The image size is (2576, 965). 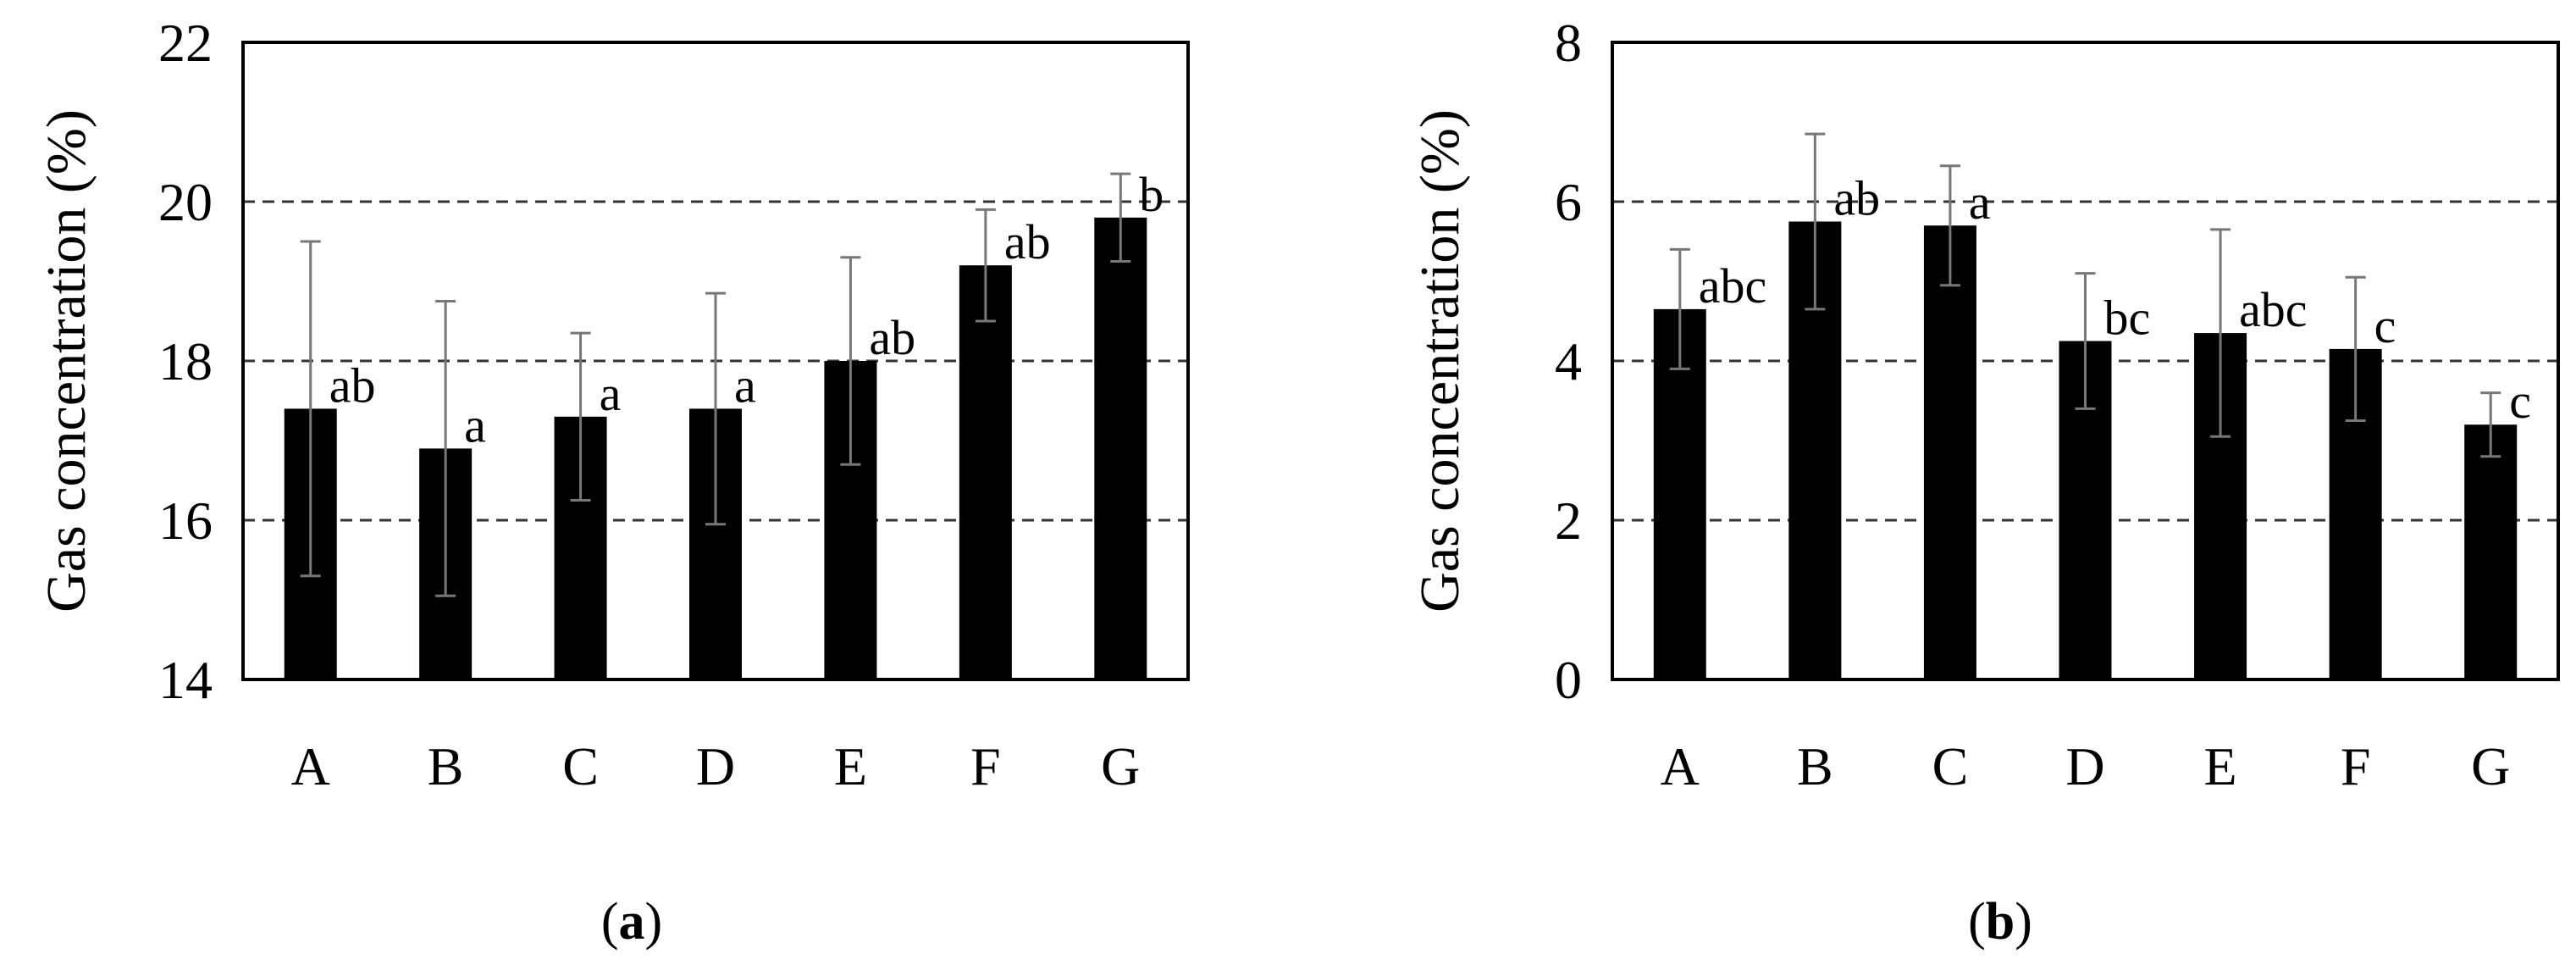 I want to click on bar-c, so click(x=1949, y=452).